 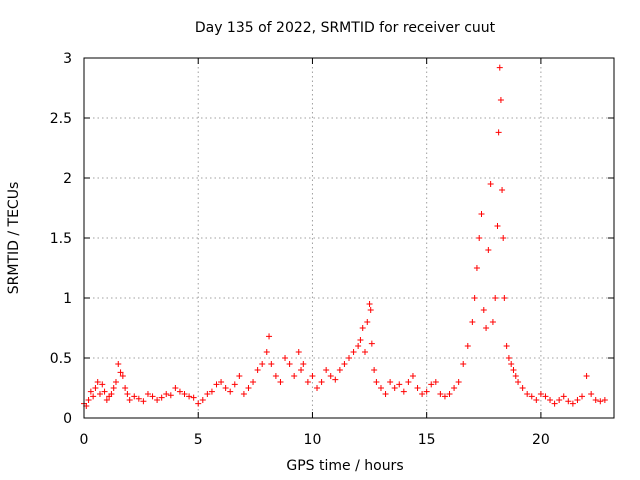 I want to click on x-axis-label: GPS time / hours, so click(x=344, y=466).